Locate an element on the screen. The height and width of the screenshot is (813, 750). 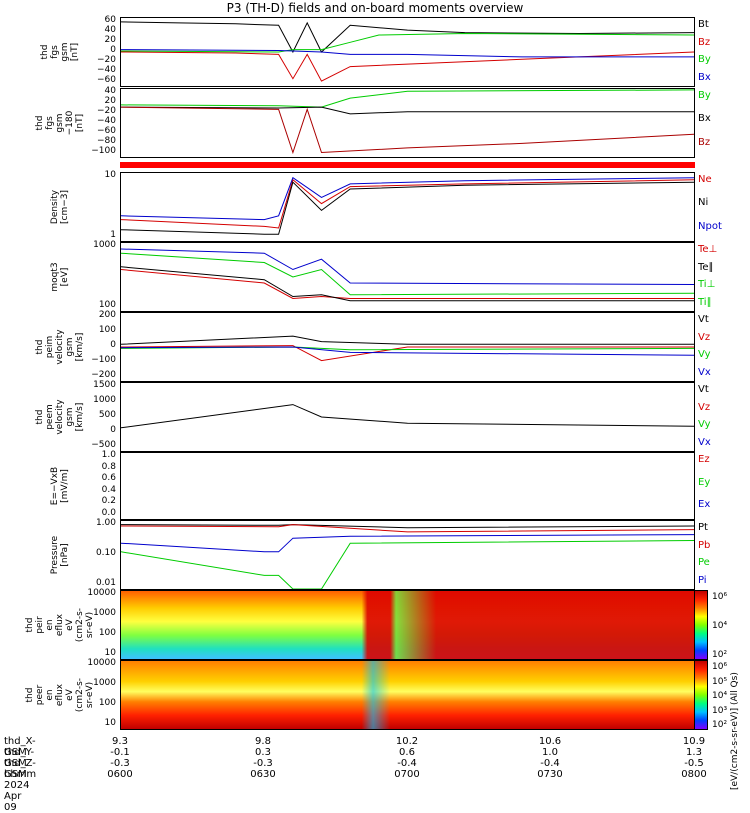
x-row-label: thd_X-GSM is located at coordinates (20, 747).